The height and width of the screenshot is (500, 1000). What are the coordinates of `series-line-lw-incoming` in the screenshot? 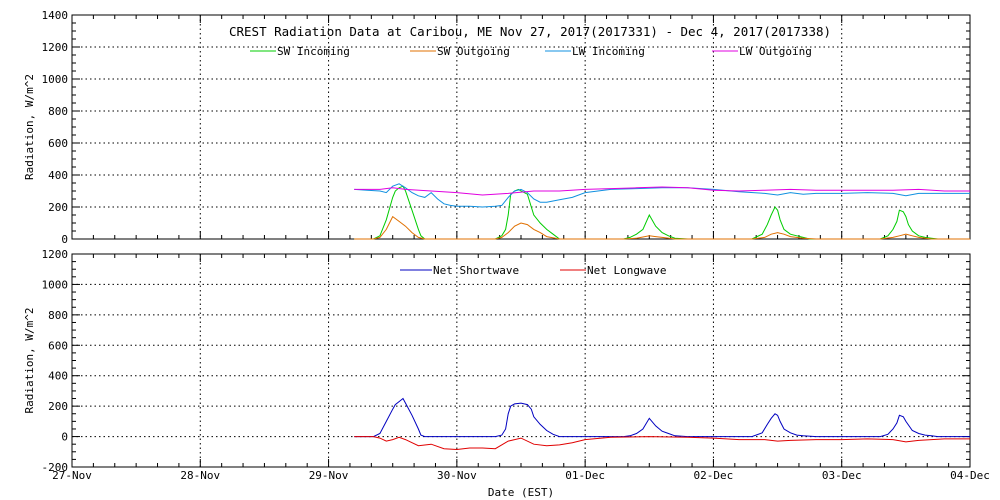 It's located at (662, 195).